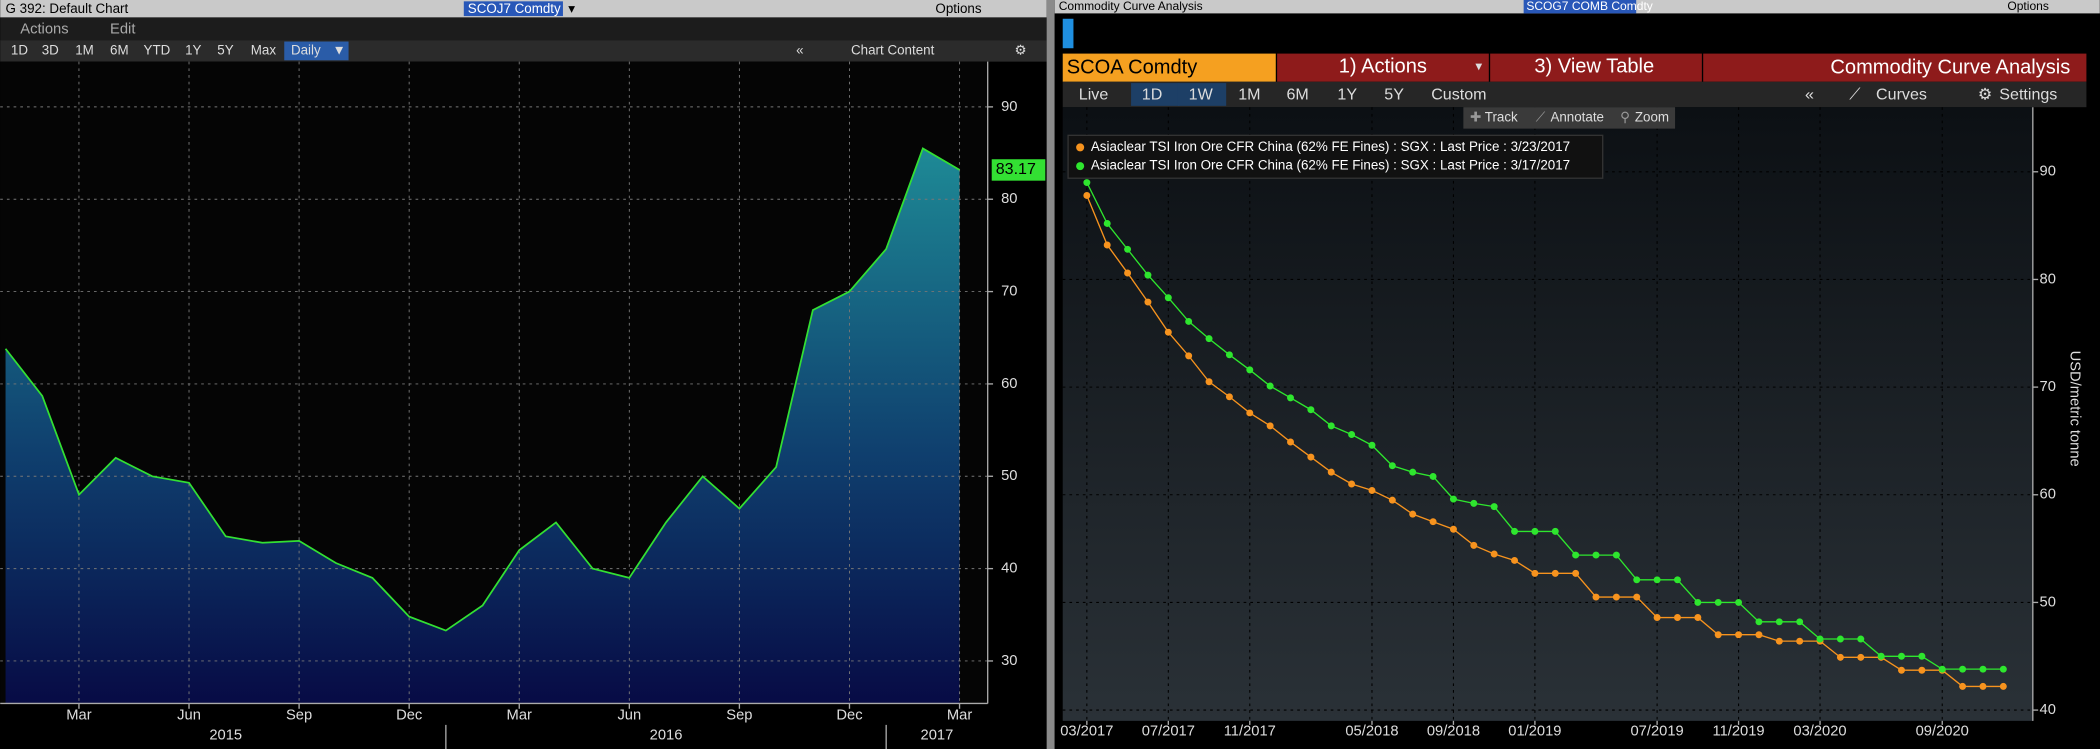 The height and width of the screenshot is (749, 2100). What do you see at coordinates (1086, 731) in the screenshot?
I see `x-tick-label: 03/2017` at bounding box center [1086, 731].